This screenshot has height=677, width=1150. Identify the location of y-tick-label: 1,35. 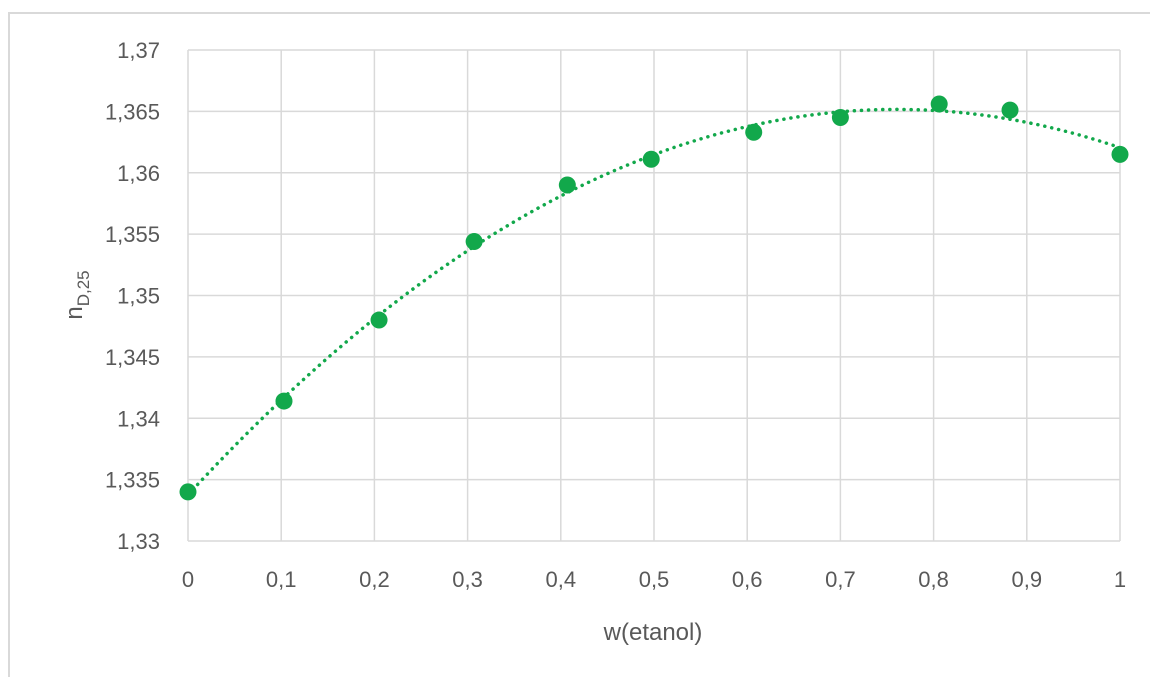
(138, 296).